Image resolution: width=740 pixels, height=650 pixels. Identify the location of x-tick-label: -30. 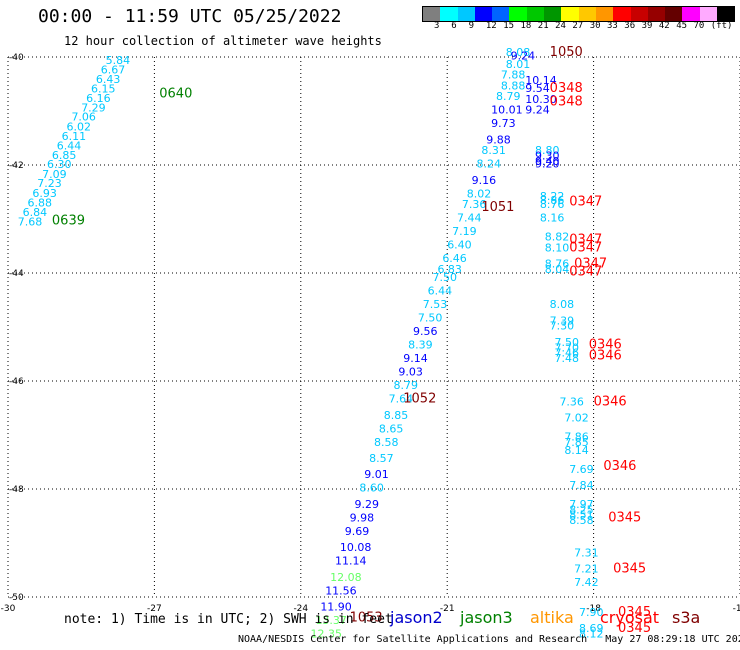
(8, 609).